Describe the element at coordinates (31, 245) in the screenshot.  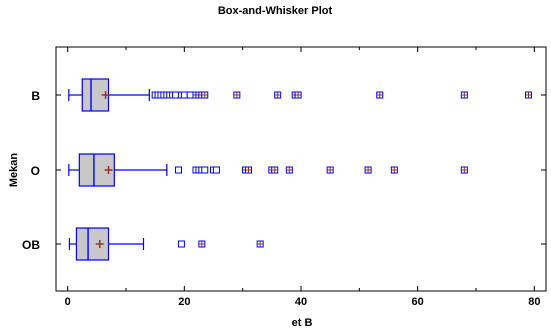
I see `category-label-ob: OB` at that location.